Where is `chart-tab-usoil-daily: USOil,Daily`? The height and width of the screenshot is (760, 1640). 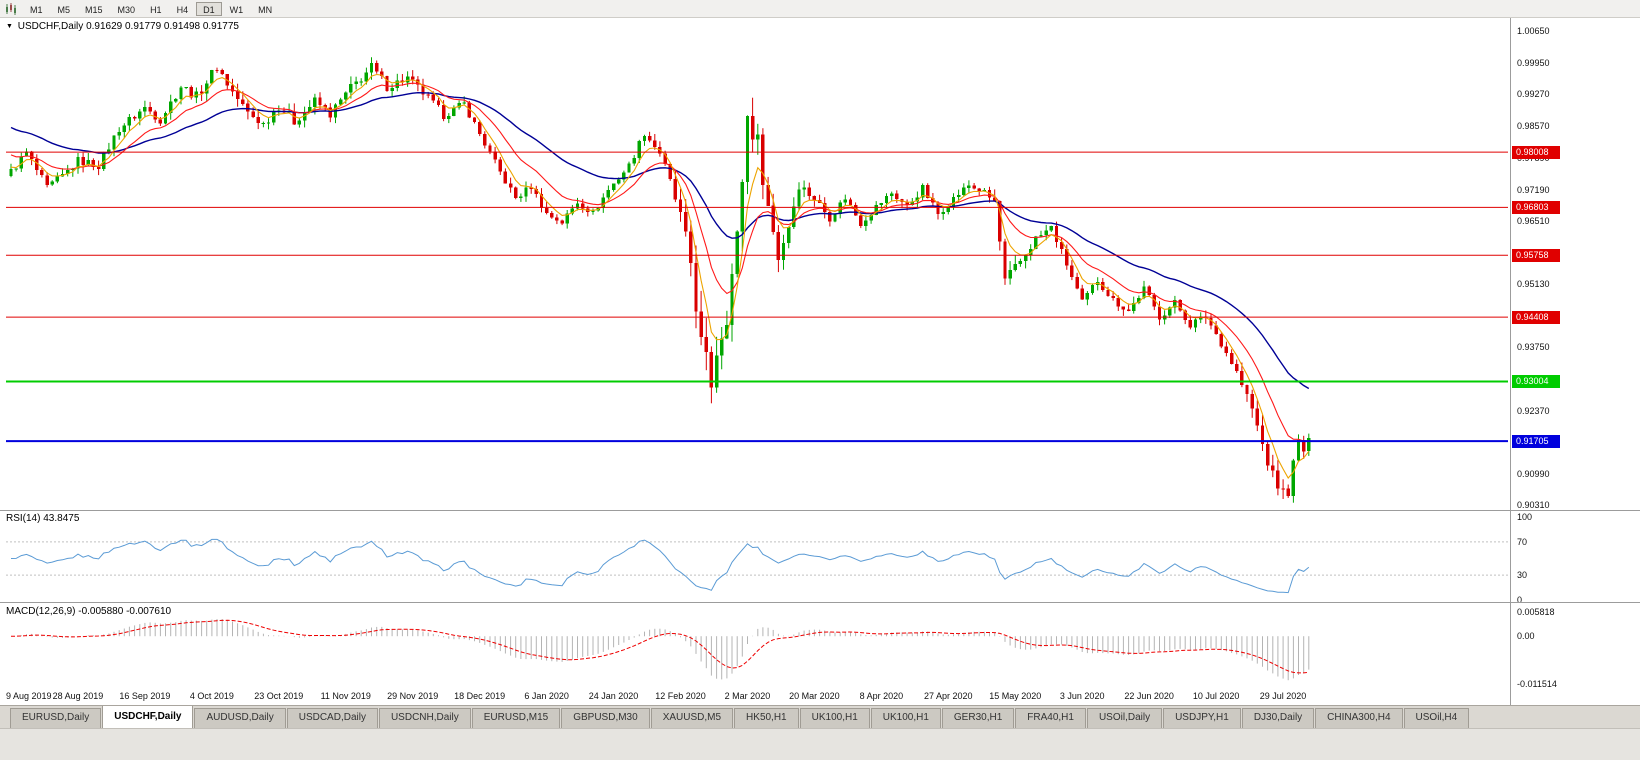 chart-tab-usoil-daily: USOil,Daily is located at coordinates (1124, 718).